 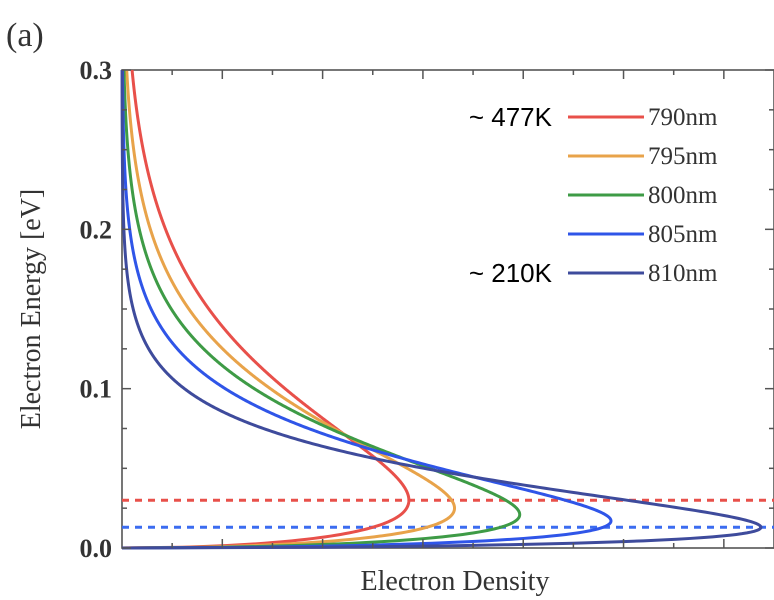 What do you see at coordinates (448, 513) in the screenshot?
I see `reference-lines` at bounding box center [448, 513].